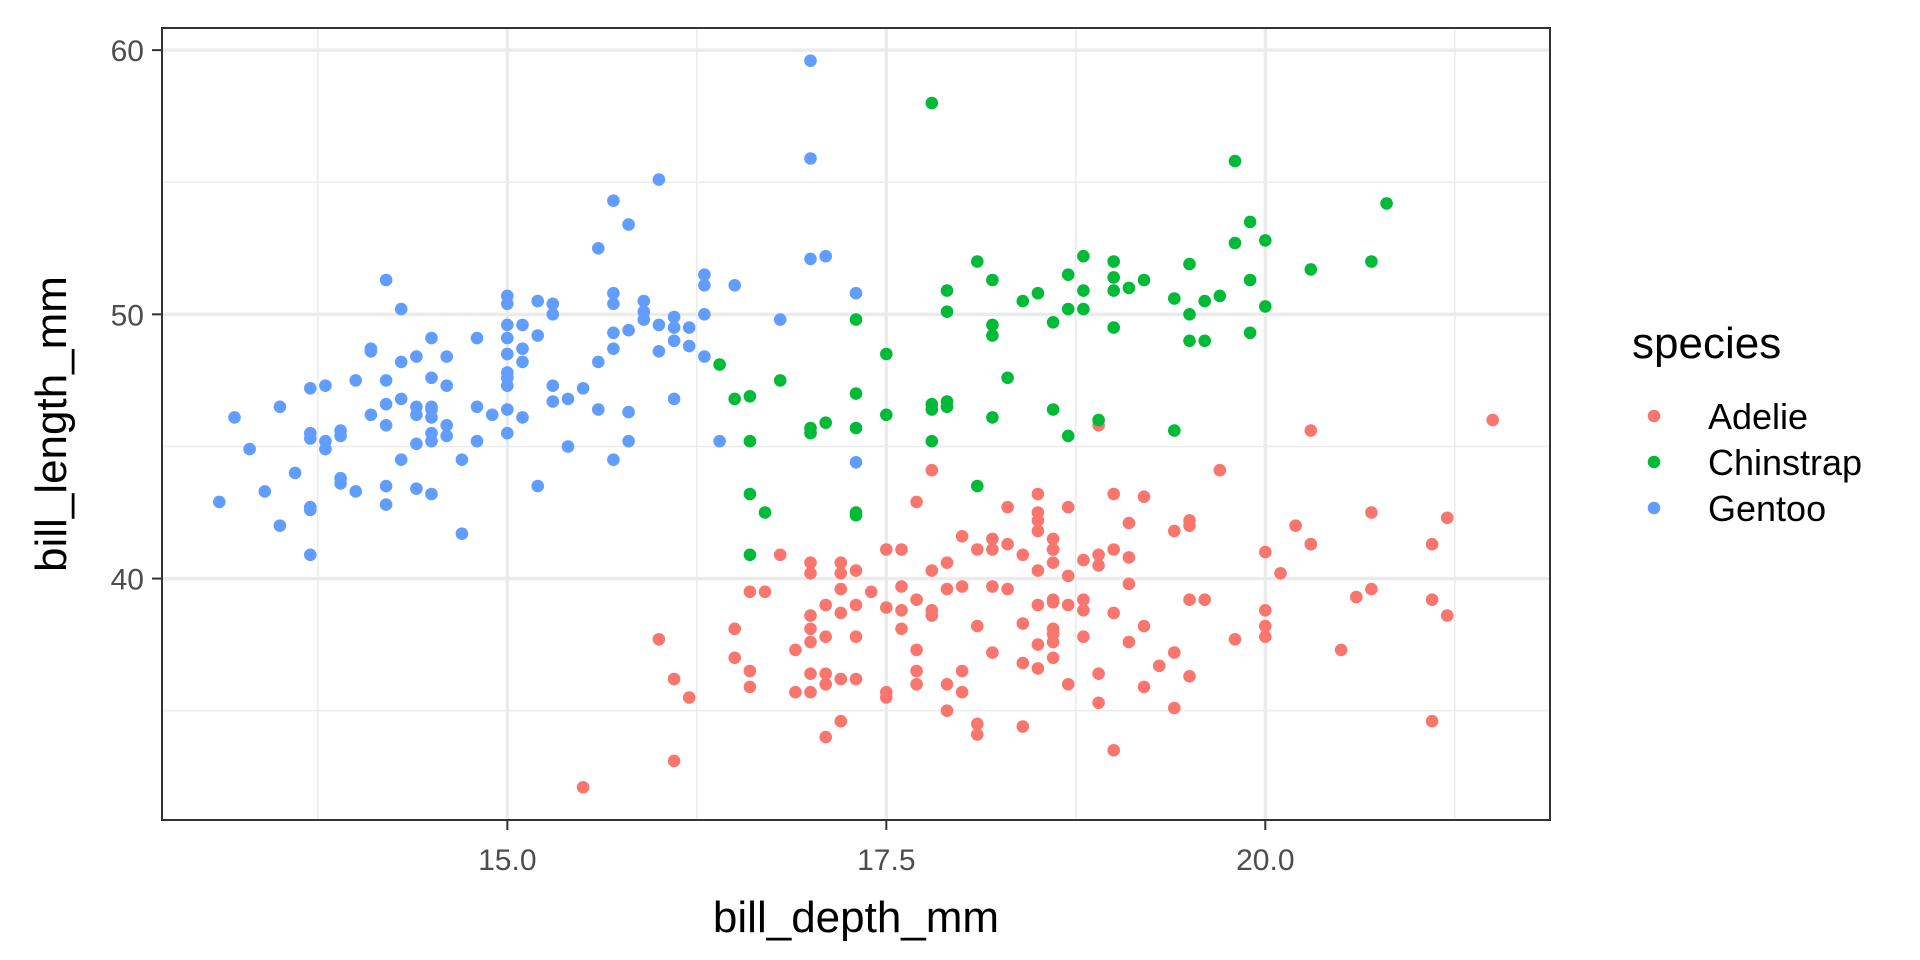  Describe the element at coordinates (1706, 343) in the screenshot. I see `legend-title: species` at that location.